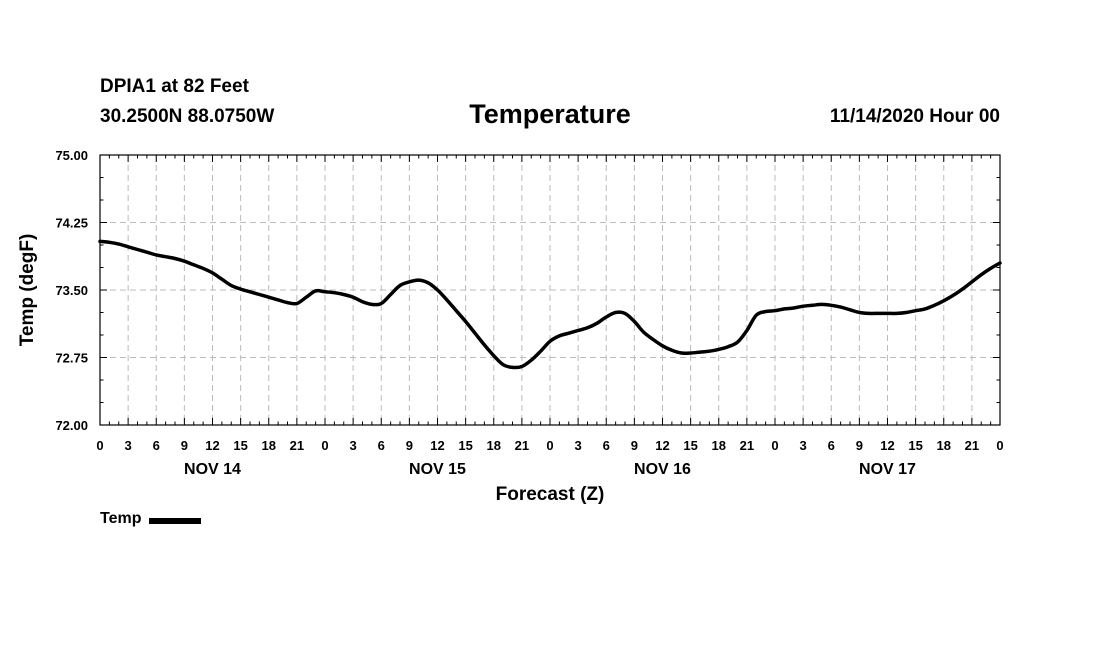 The width and height of the screenshot is (1100, 650). Describe the element at coordinates (71, 290) in the screenshot. I see `y-tick-label: 73.50` at that location.